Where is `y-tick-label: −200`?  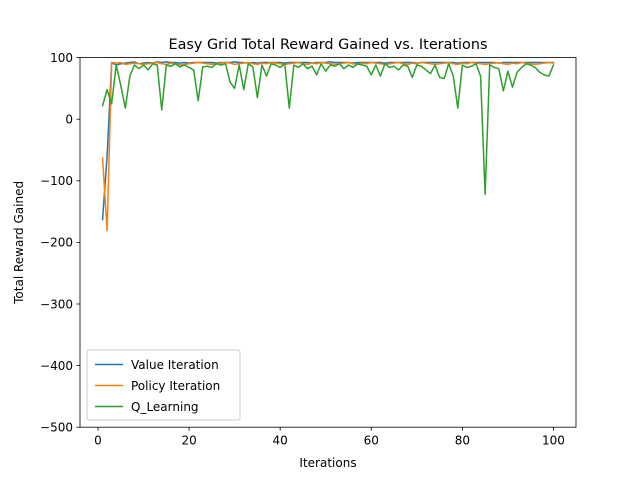
y-tick-label: −200 is located at coordinates (56, 243).